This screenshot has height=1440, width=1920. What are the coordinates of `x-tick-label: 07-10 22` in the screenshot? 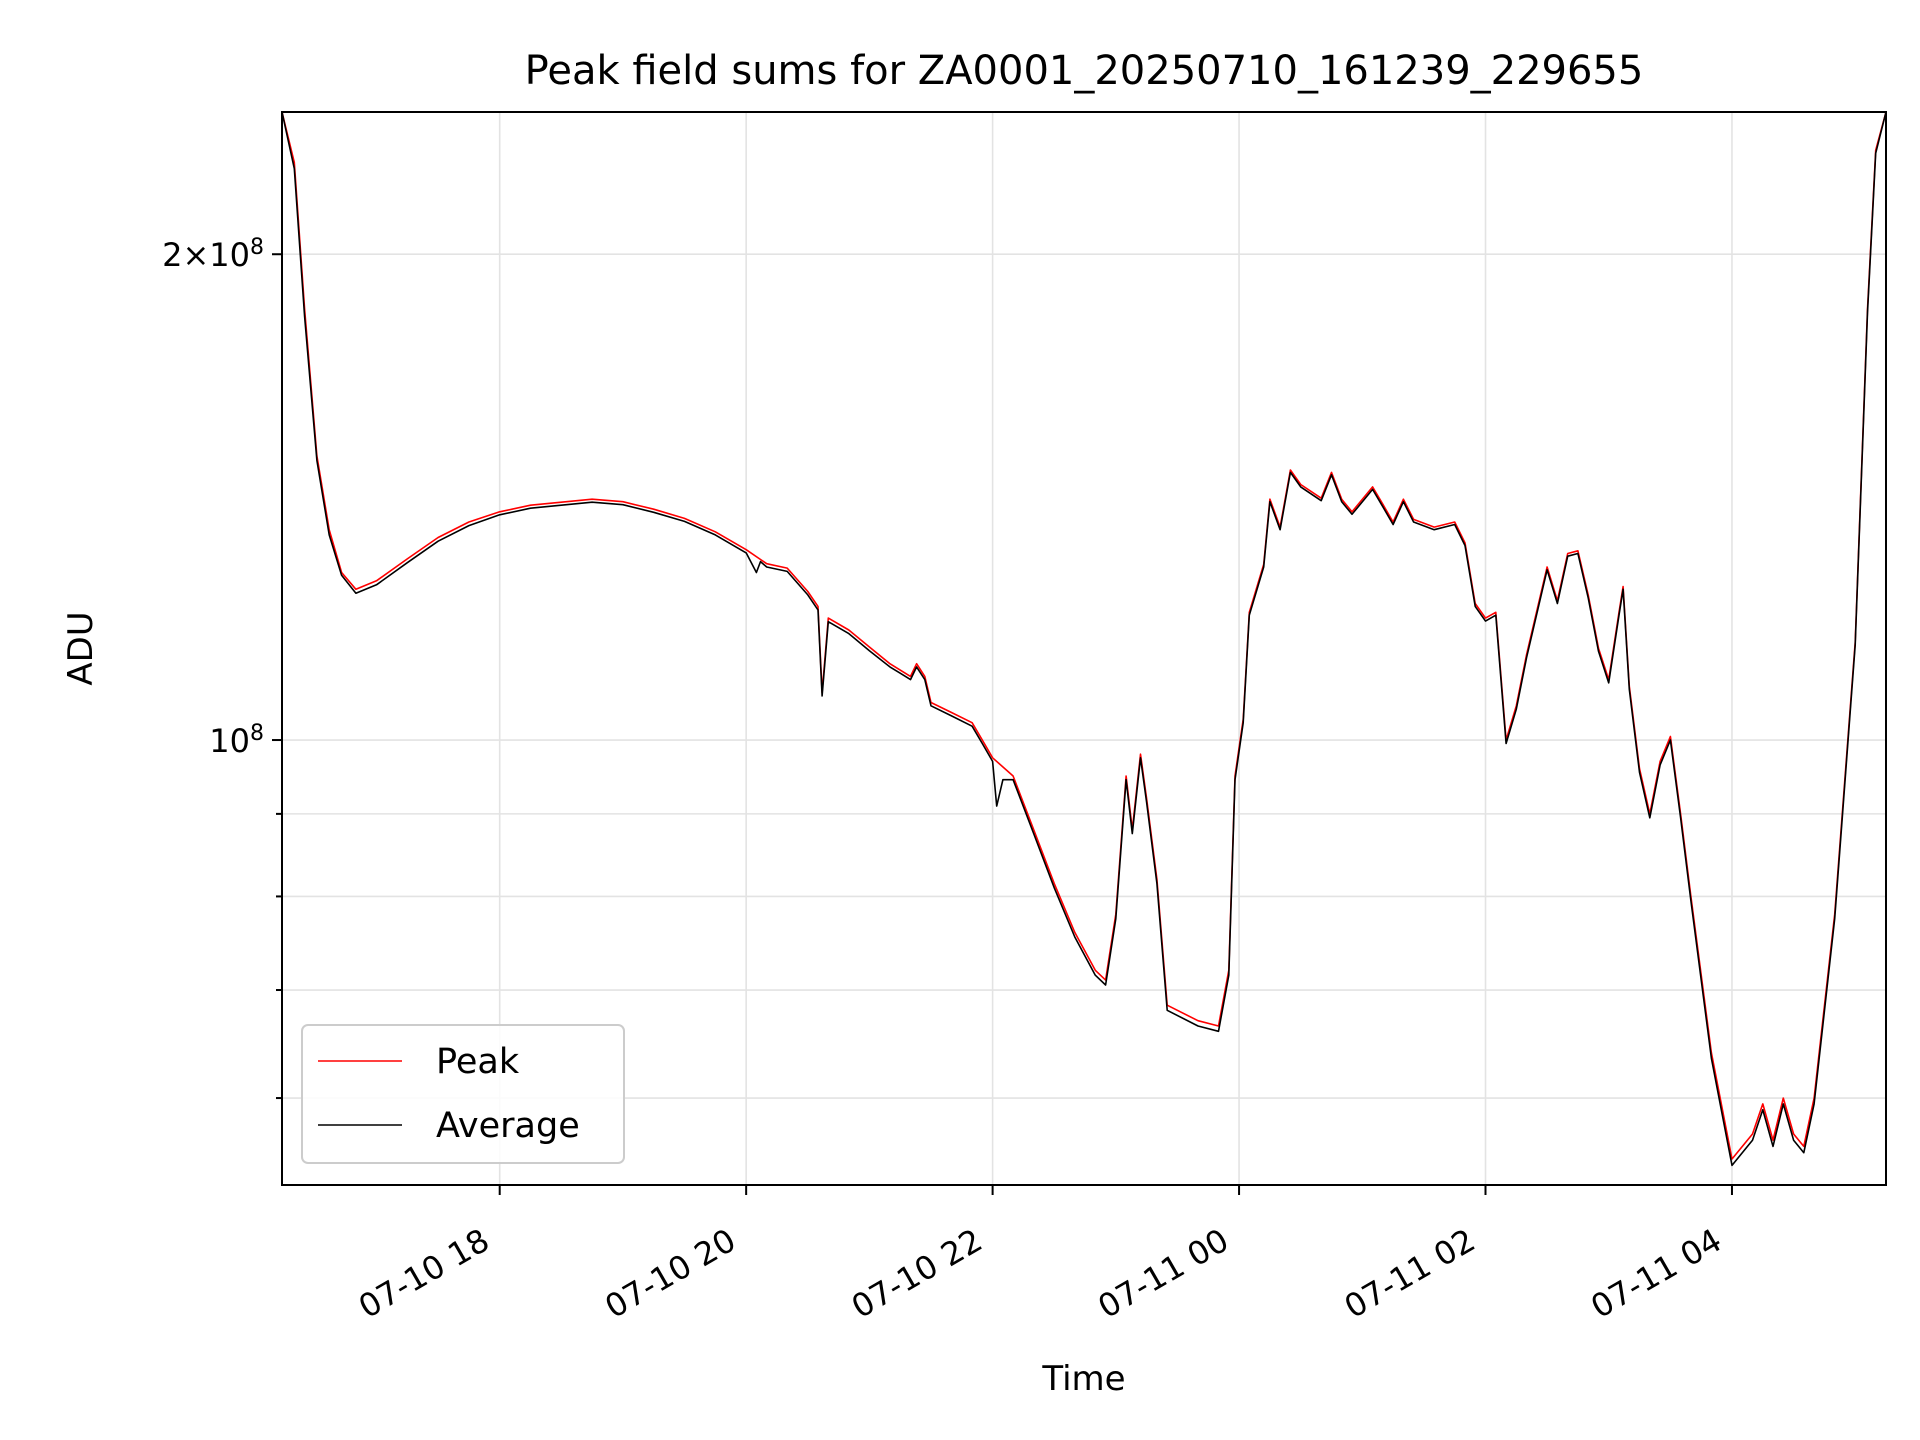 It's located at (917, 1273).